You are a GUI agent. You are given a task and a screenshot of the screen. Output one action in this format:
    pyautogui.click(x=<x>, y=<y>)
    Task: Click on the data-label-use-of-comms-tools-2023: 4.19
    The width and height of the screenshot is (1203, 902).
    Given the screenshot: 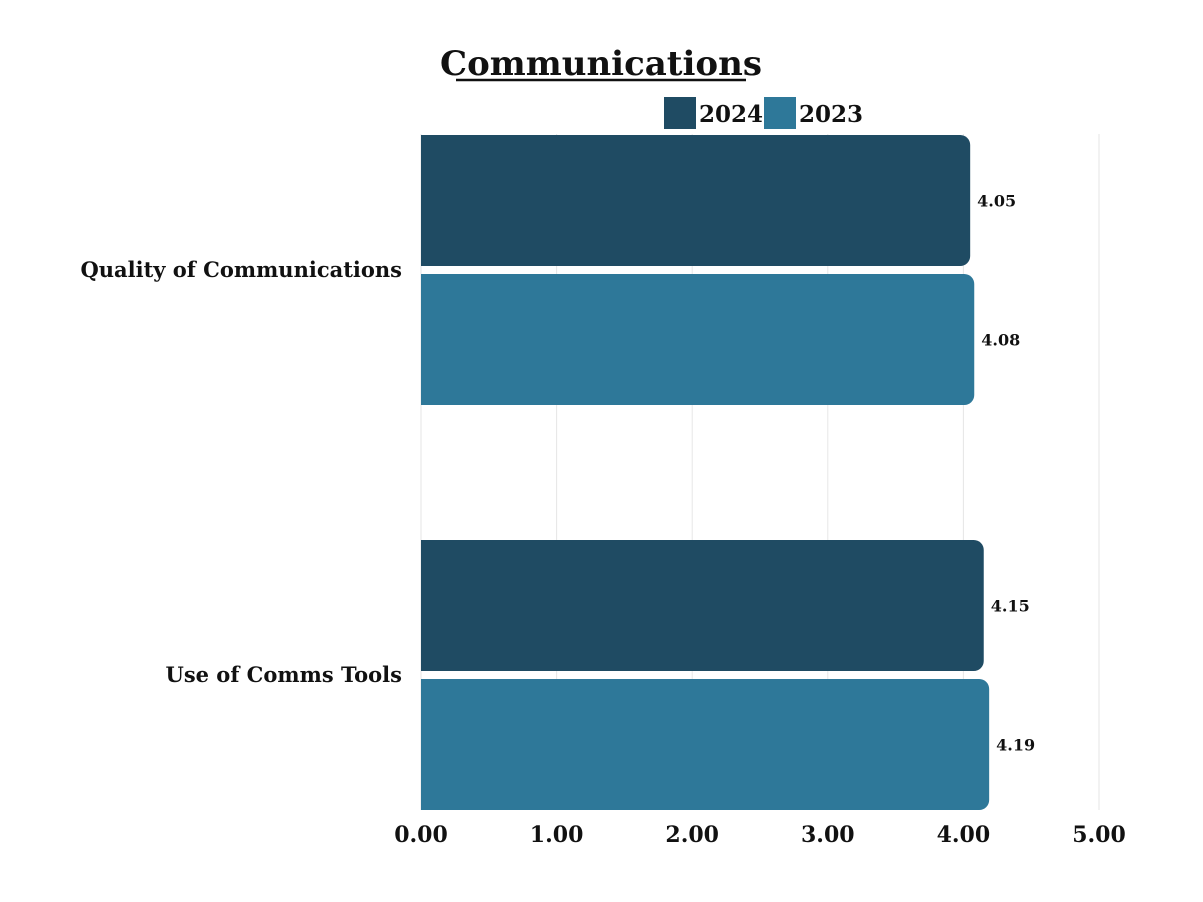 What is the action you would take?
    pyautogui.click(x=1015, y=745)
    